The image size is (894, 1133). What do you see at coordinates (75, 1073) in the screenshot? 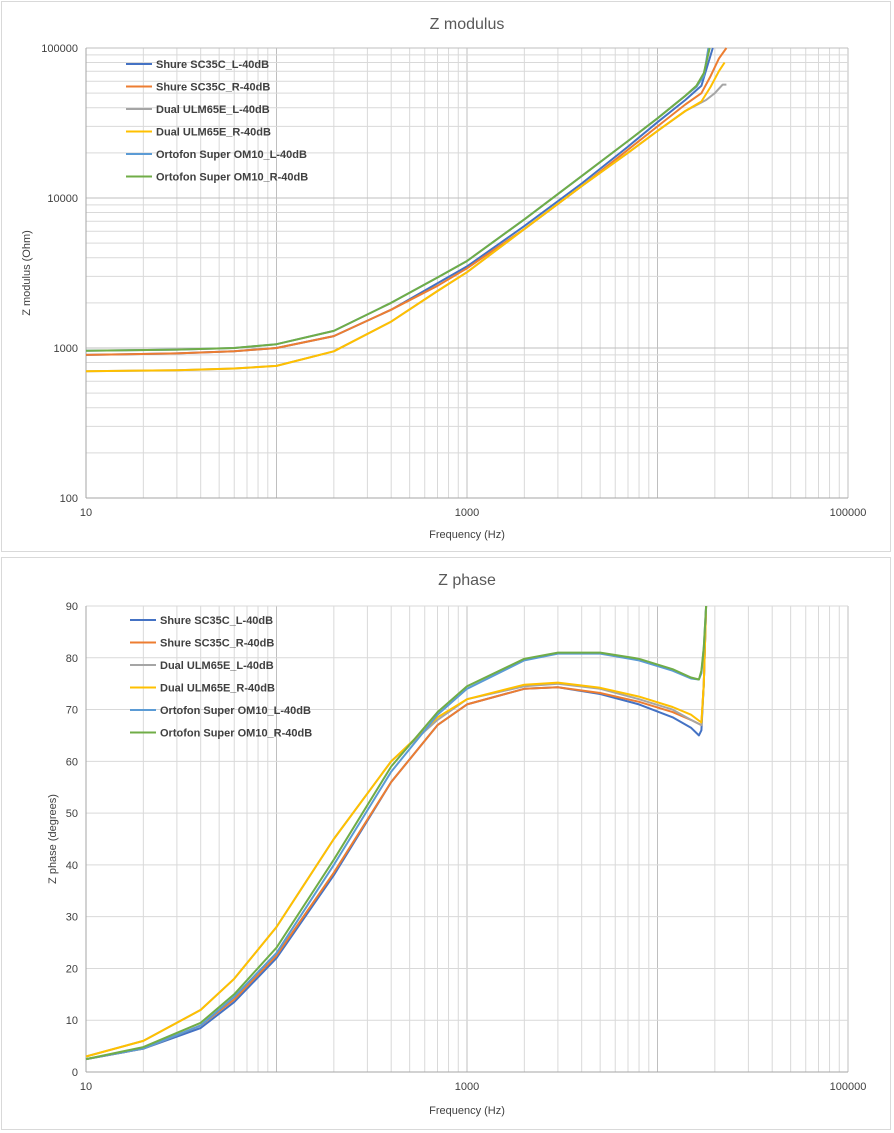
I see `y-tick-label: 0` at bounding box center [75, 1073].